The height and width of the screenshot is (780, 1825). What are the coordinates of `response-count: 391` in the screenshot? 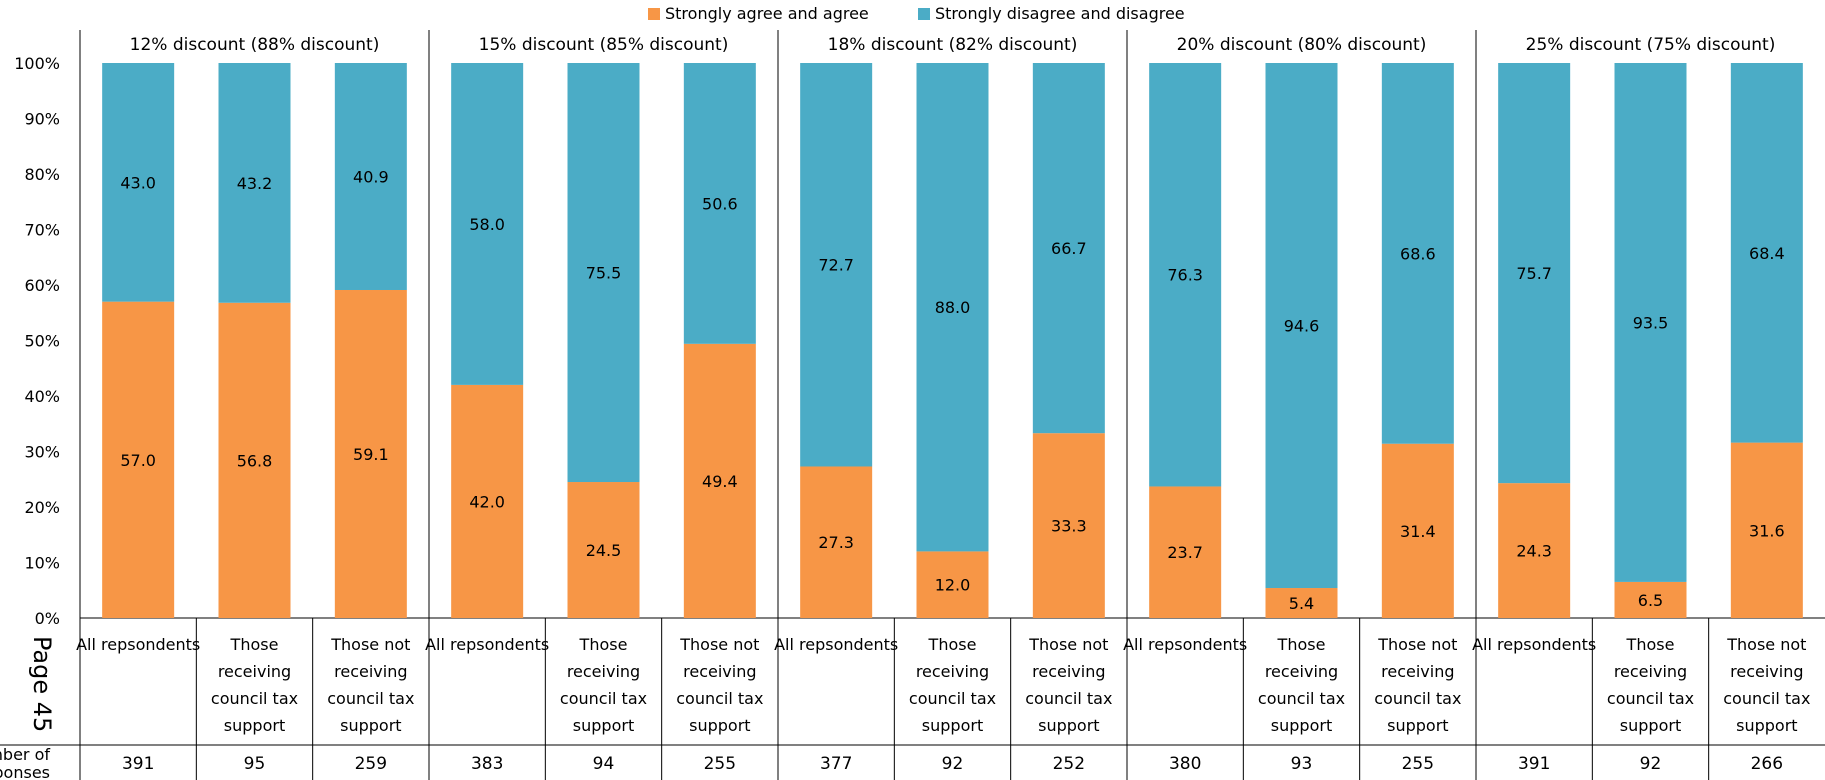 It's located at (138, 764).